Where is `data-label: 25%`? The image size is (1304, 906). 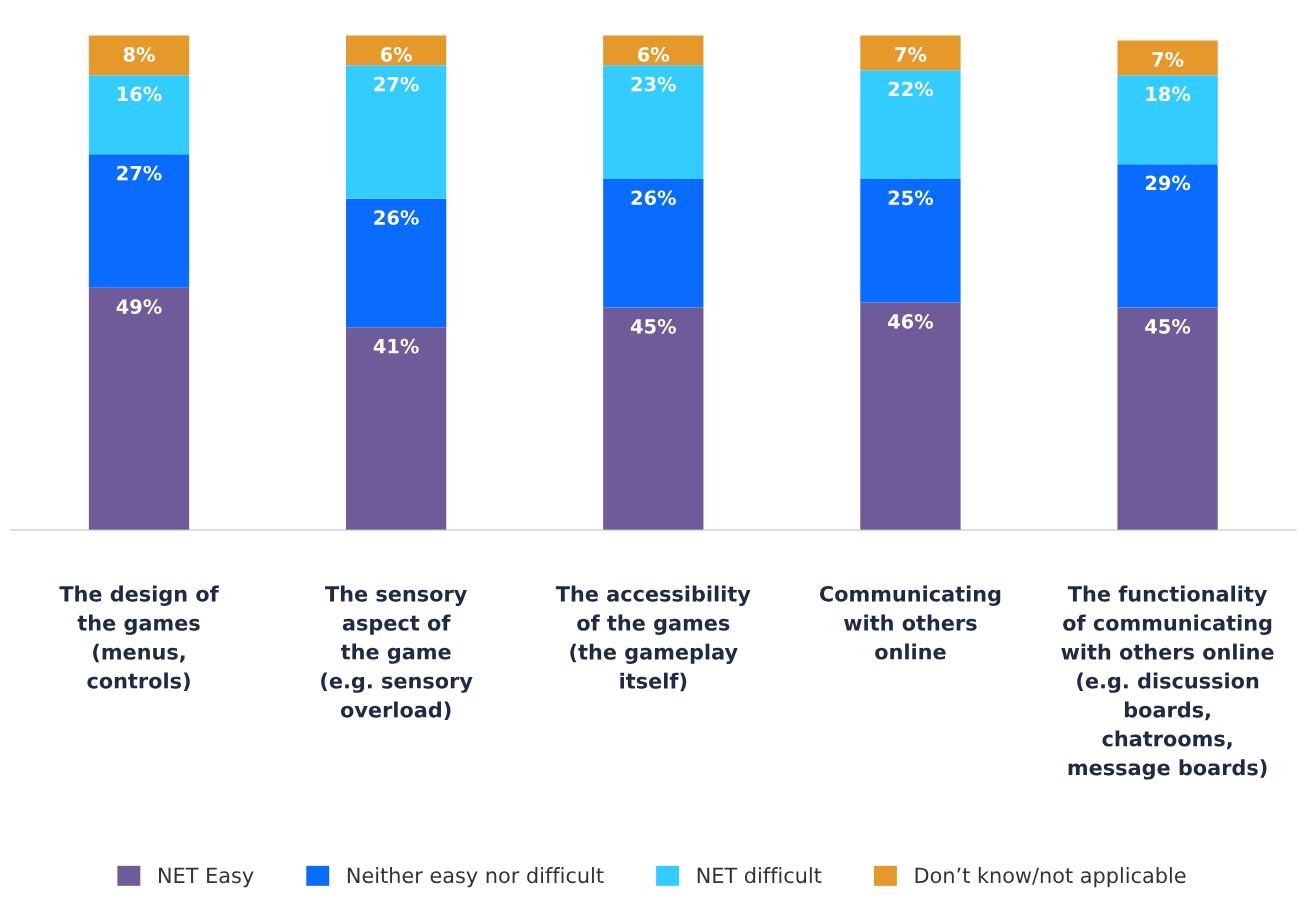
data-label: 25% is located at coordinates (911, 198).